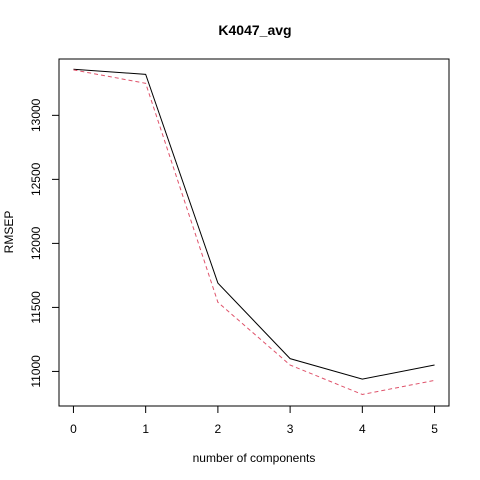 This screenshot has width=480, height=480. I want to click on y-tick-label: 13000, so click(36, 115).